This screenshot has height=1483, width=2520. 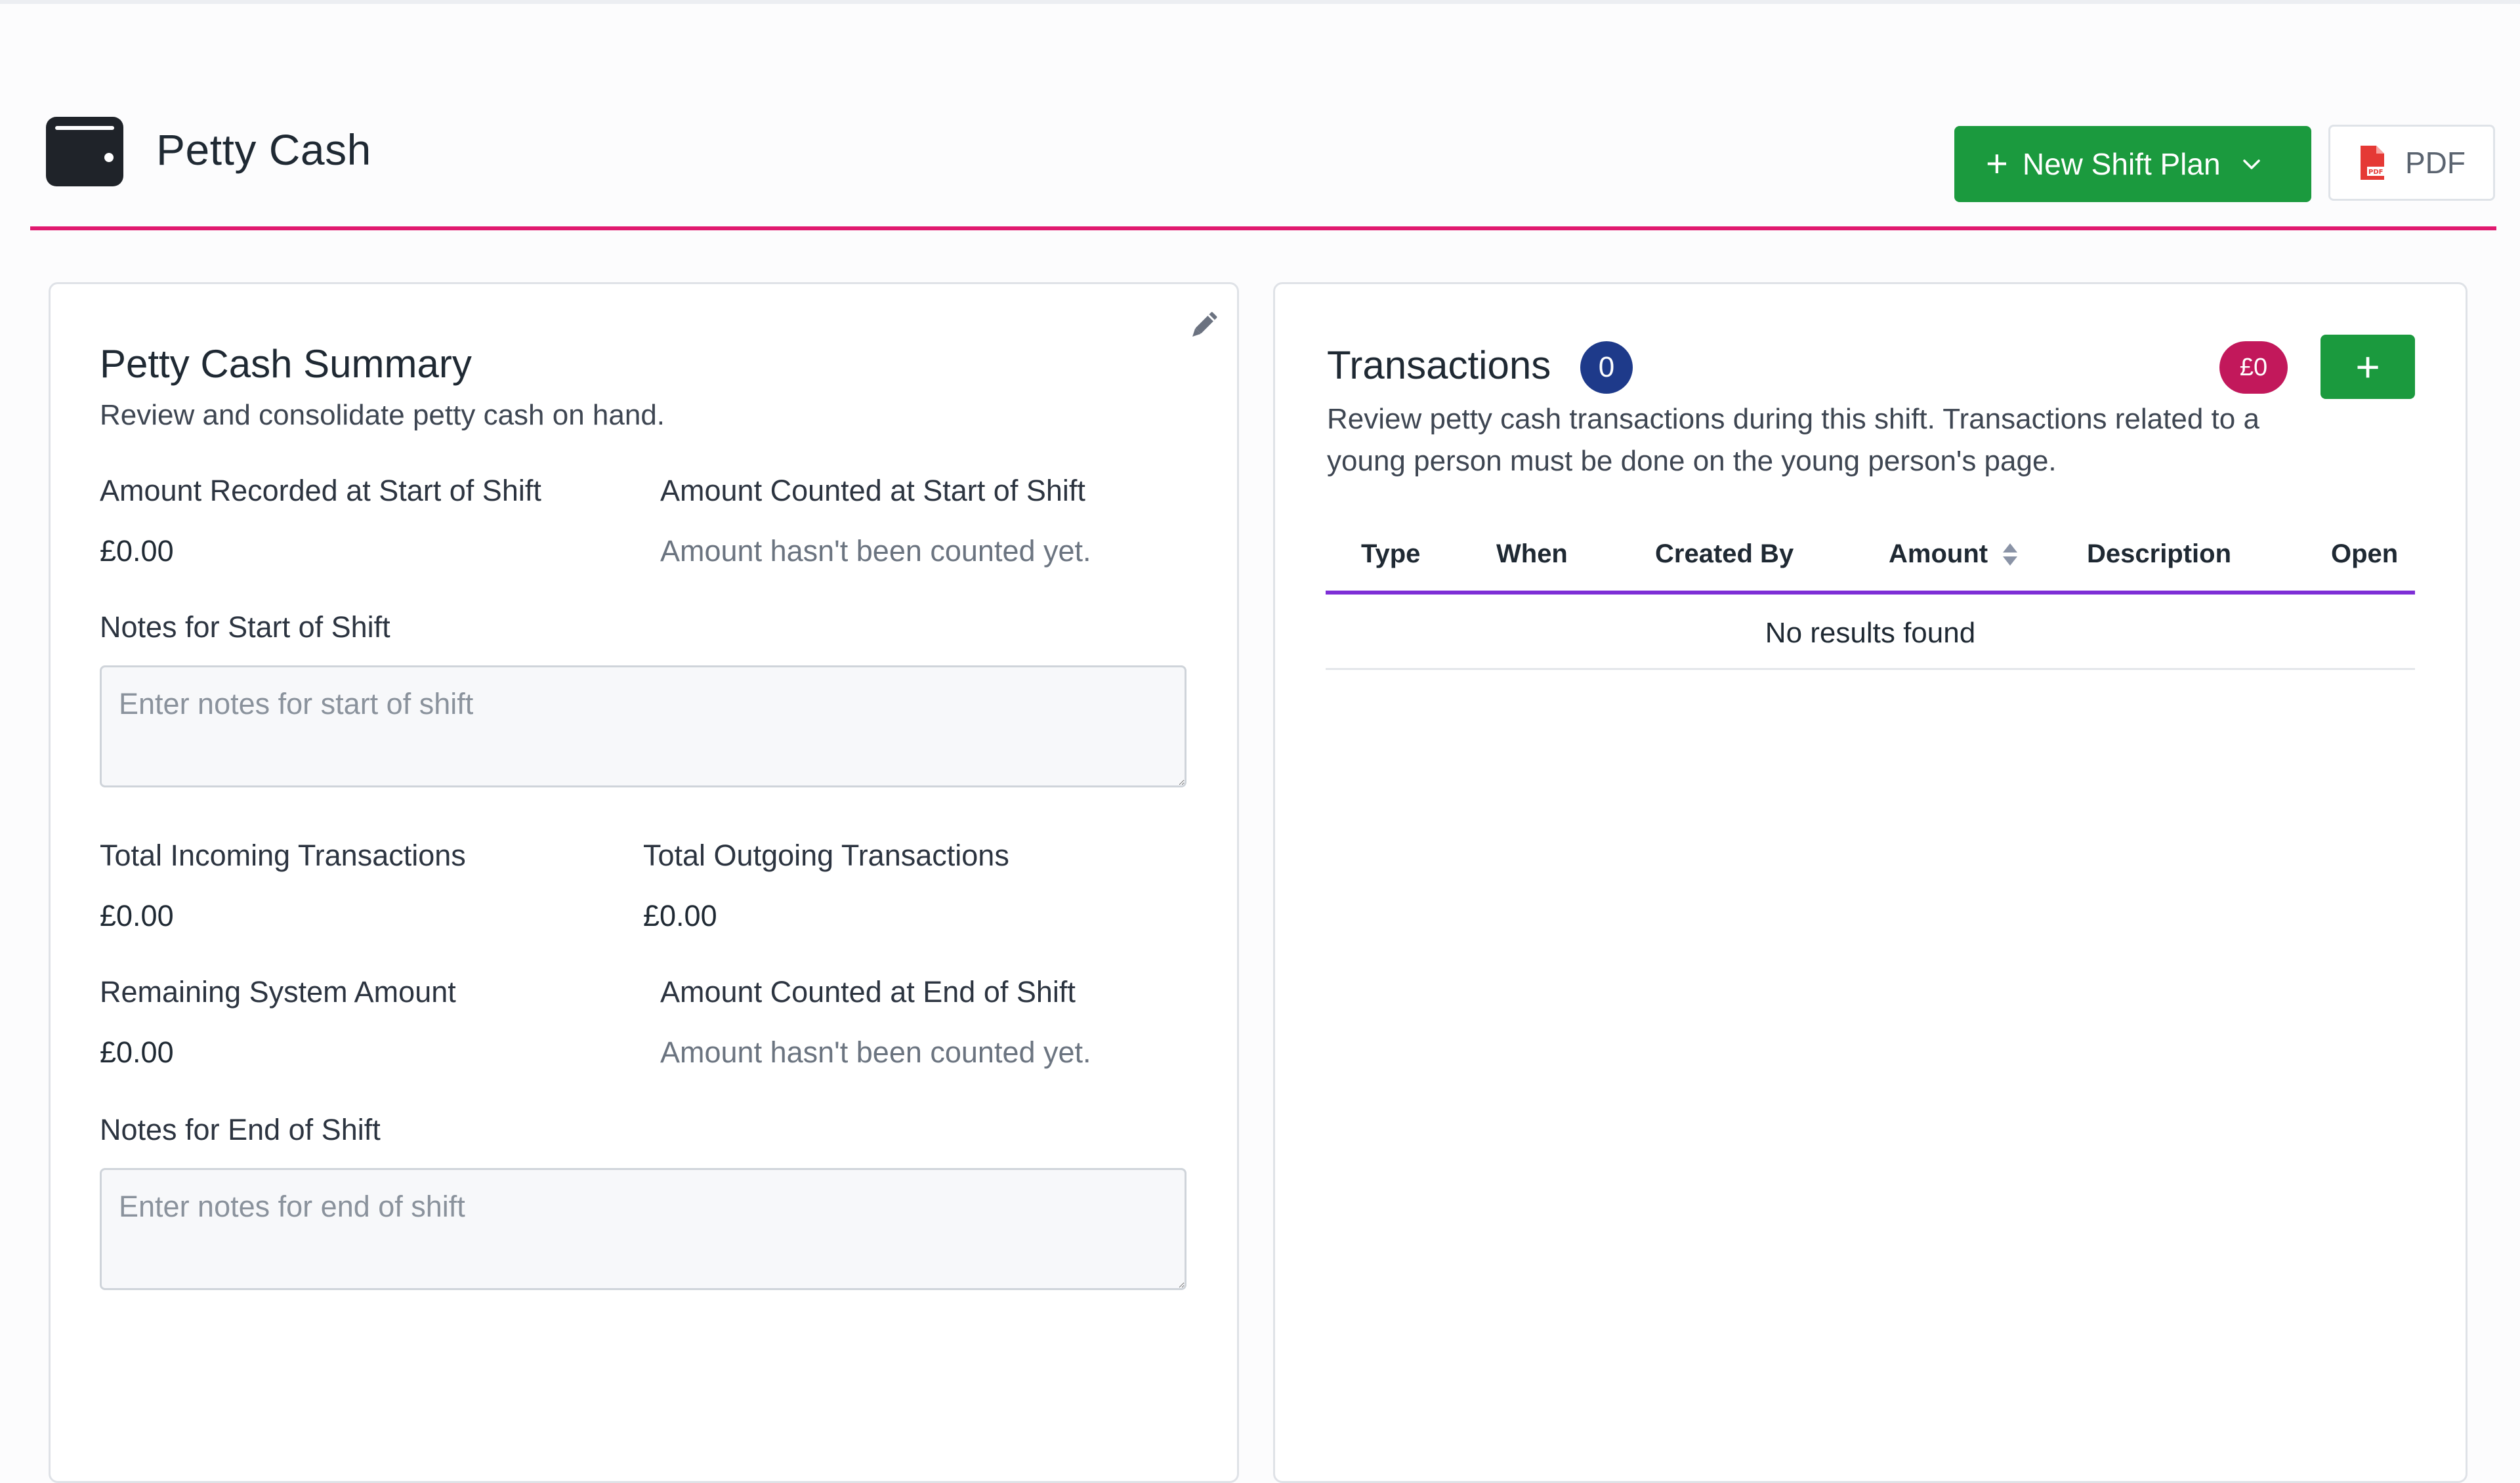 What do you see at coordinates (84, 151) in the screenshot?
I see `wallet-icon` at bounding box center [84, 151].